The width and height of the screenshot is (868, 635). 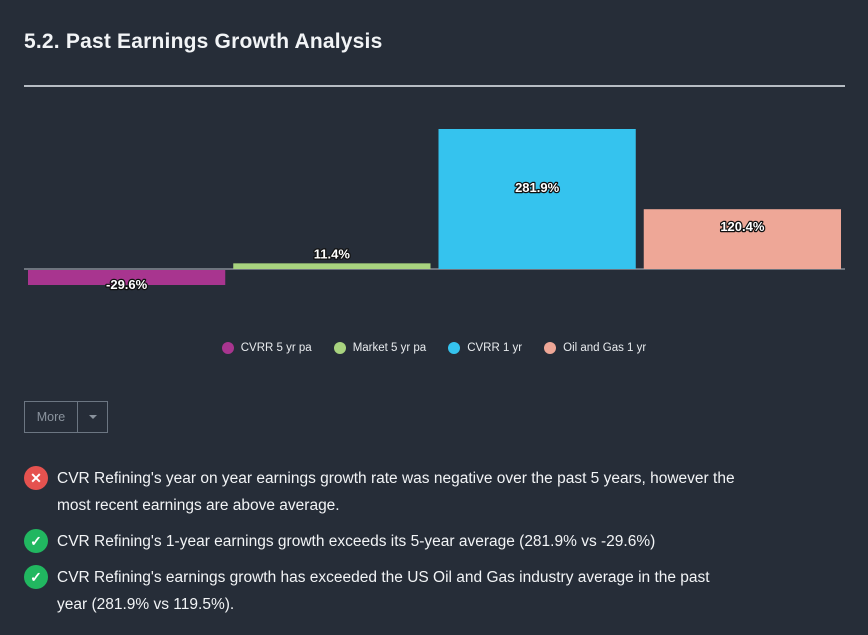 I want to click on caret-down-icon, so click(x=92, y=417).